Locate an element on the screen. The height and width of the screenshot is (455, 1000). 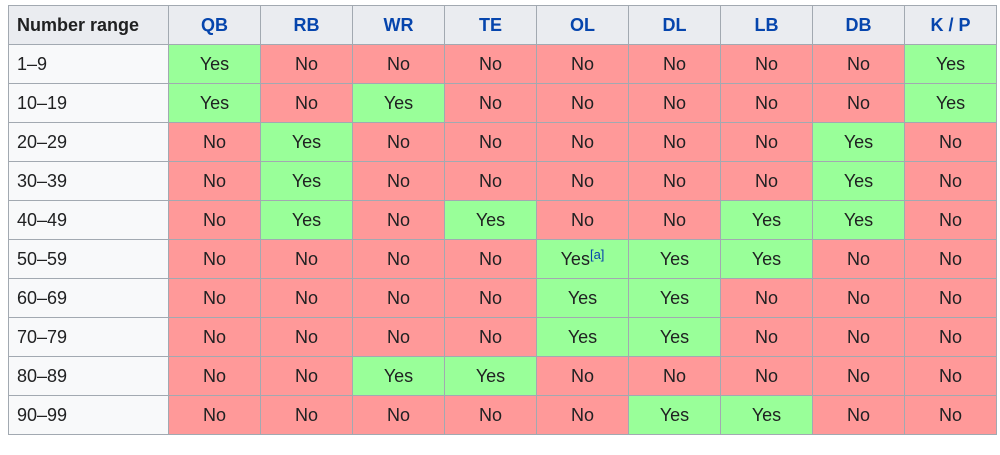
range-cell: 1–9 is located at coordinates (88, 64).